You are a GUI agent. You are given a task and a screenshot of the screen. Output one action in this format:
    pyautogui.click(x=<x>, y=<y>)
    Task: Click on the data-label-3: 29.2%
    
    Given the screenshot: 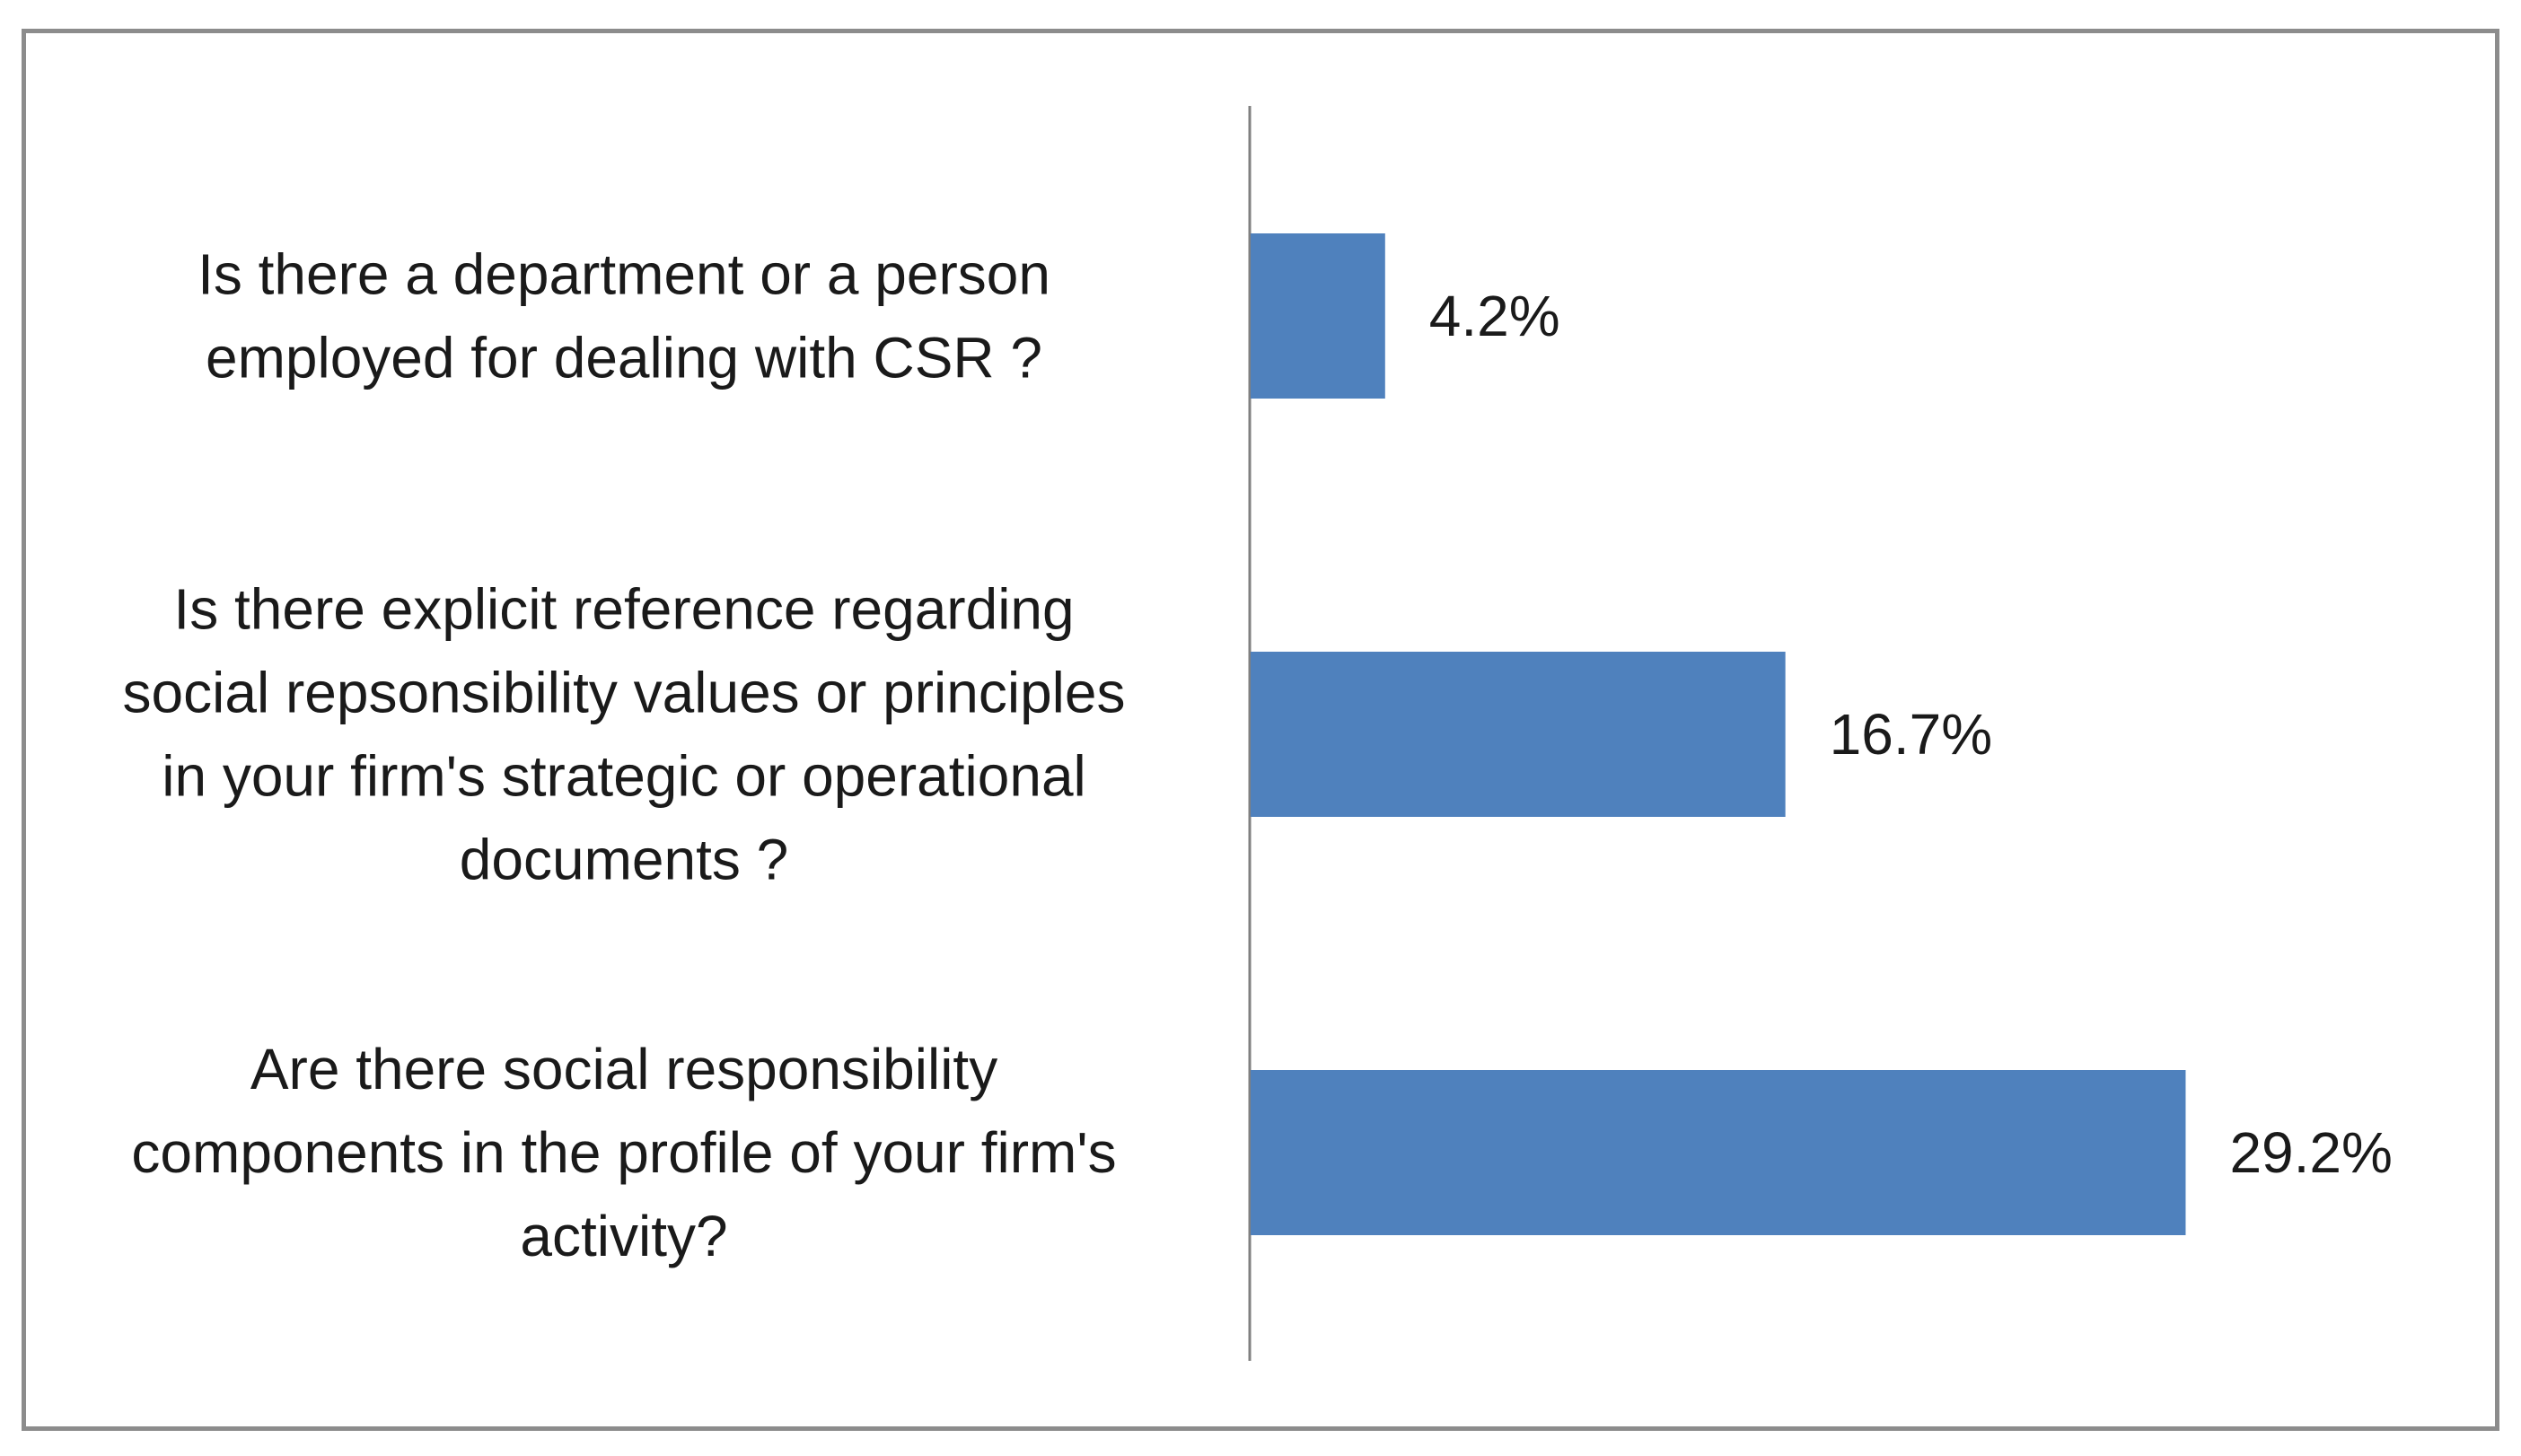 What is the action you would take?
    pyautogui.click(x=2311, y=1153)
    